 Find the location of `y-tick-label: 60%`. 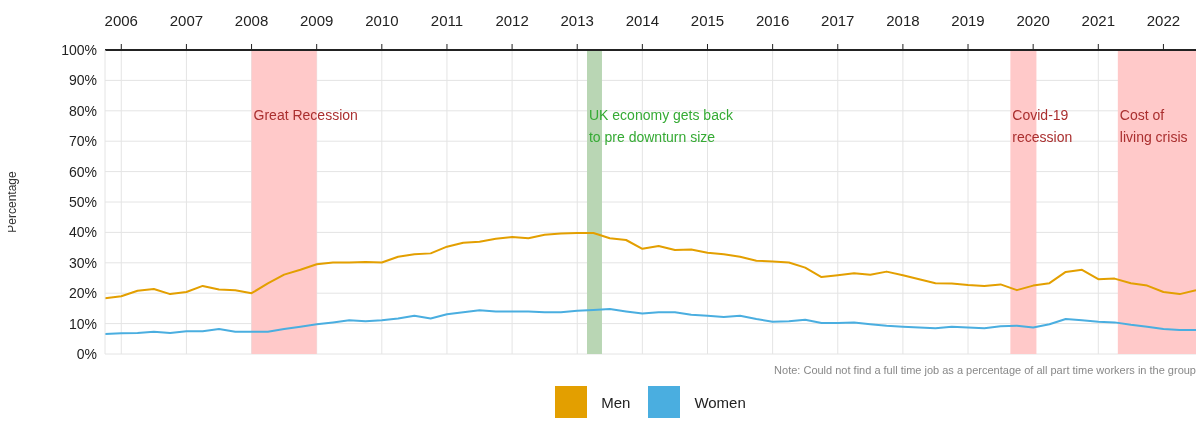

y-tick-label: 60% is located at coordinates (82, 171).